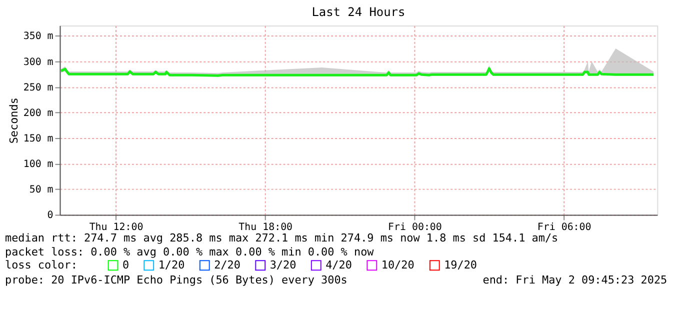 The height and width of the screenshot is (315, 697). Describe the element at coordinates (38, 164) in the screenshot. I see `y-tick-label: 100 m` at that location.